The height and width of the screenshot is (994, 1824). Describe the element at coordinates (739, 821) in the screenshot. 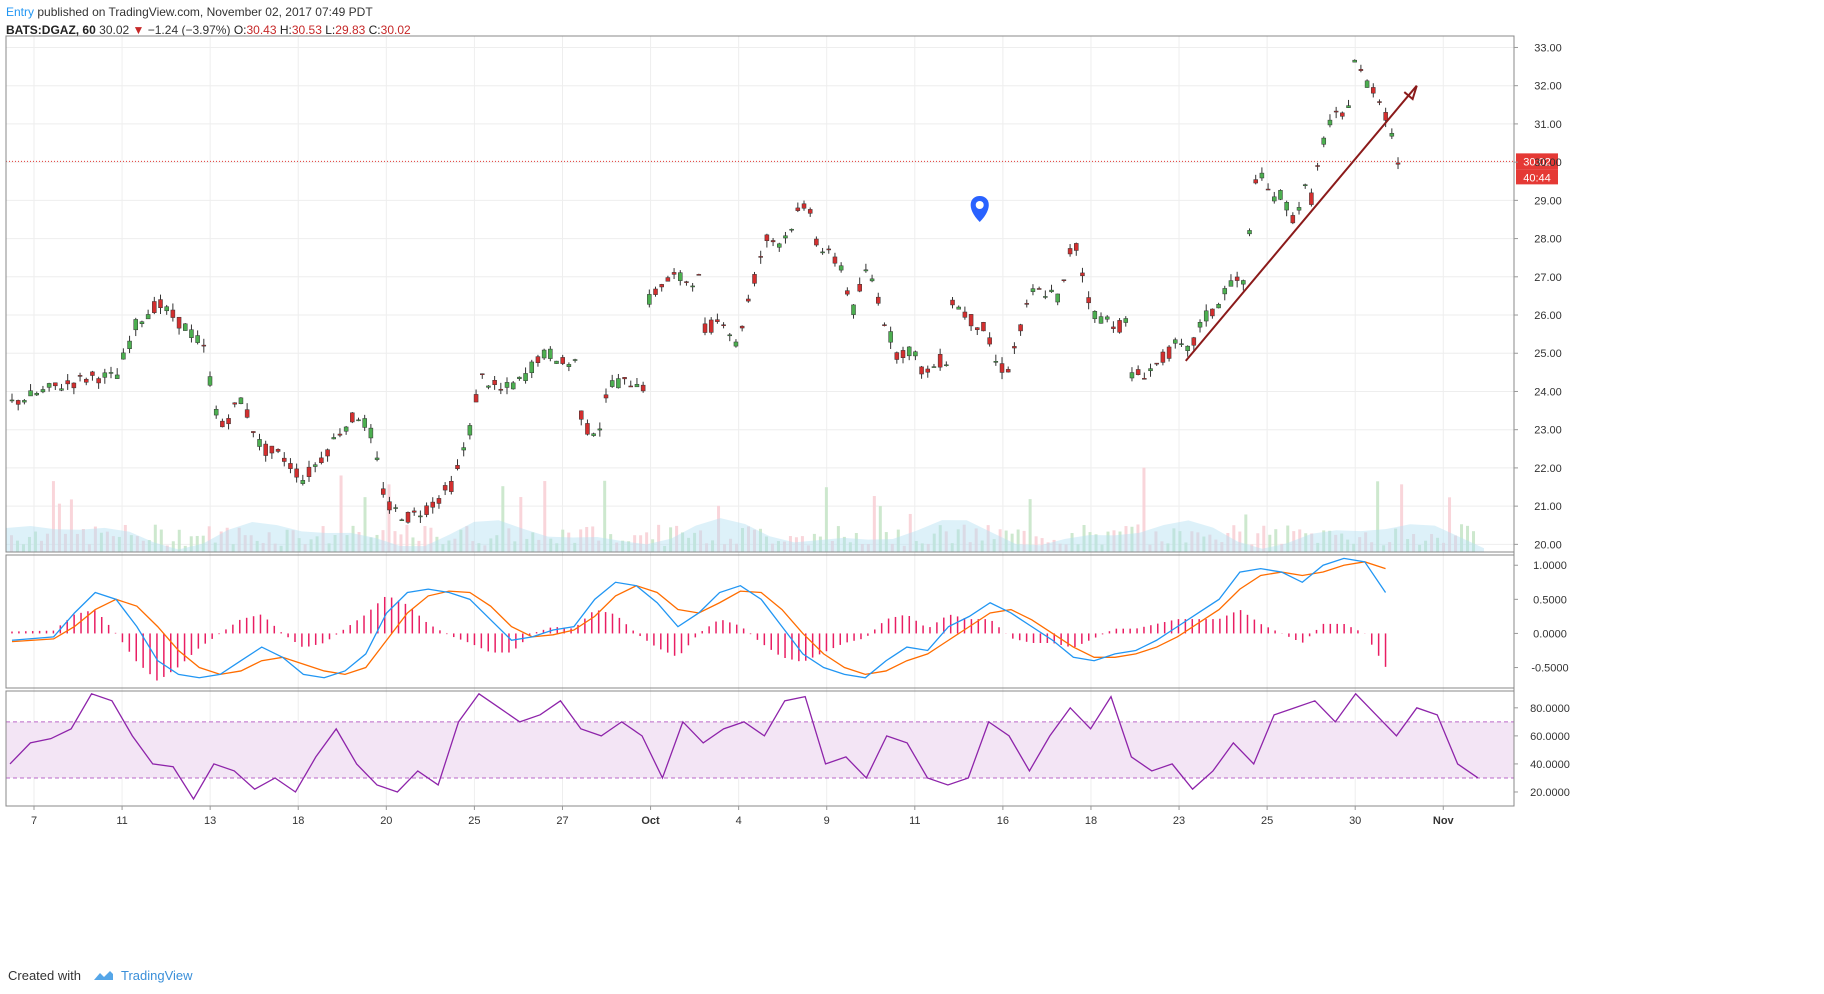

I see `x-tick-label: 4` at that location.